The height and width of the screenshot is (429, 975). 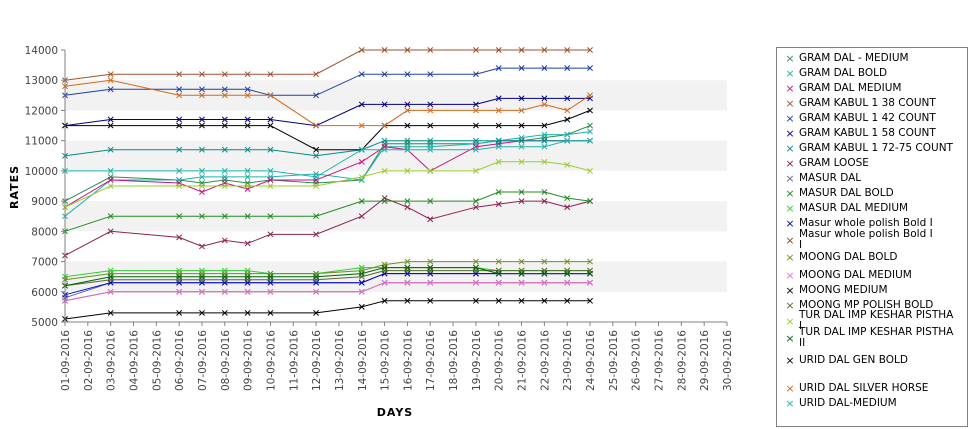 I want to click on legend-label: MASUR DAL MEDIUM, so click(x=854, y=208).